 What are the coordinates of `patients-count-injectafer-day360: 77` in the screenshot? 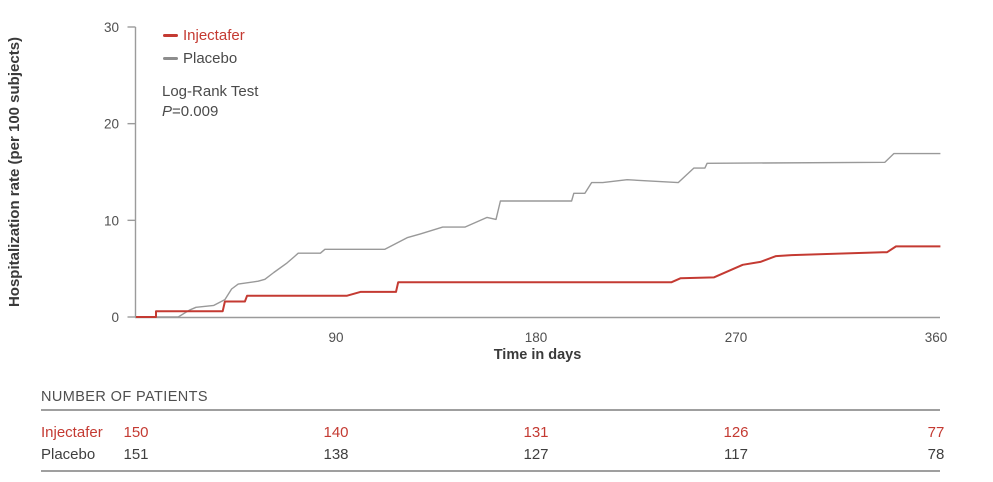 It's located at (936, 432).